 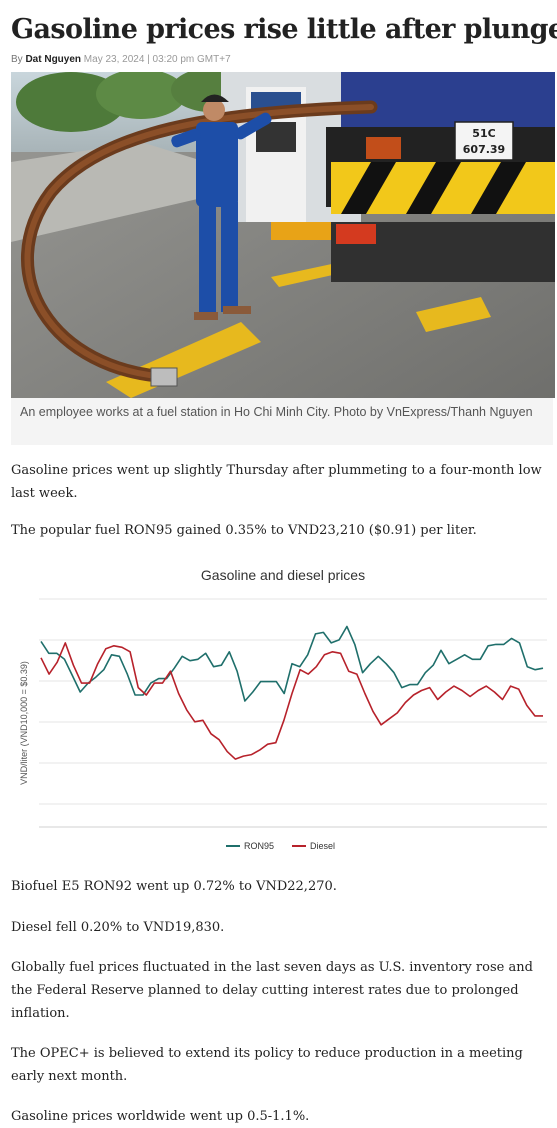 What do you see at coordinates (24, 723) in the screenshot?
I see `y-axis-label: VND/liter (VND10,000 = $0.39)` at bounding box center [24, 723].